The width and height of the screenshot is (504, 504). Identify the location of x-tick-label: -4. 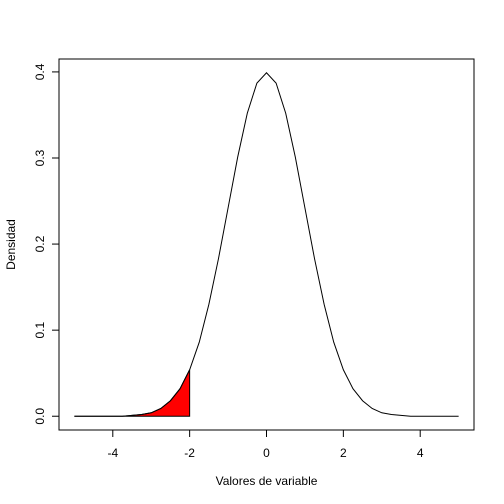
(112, 453).